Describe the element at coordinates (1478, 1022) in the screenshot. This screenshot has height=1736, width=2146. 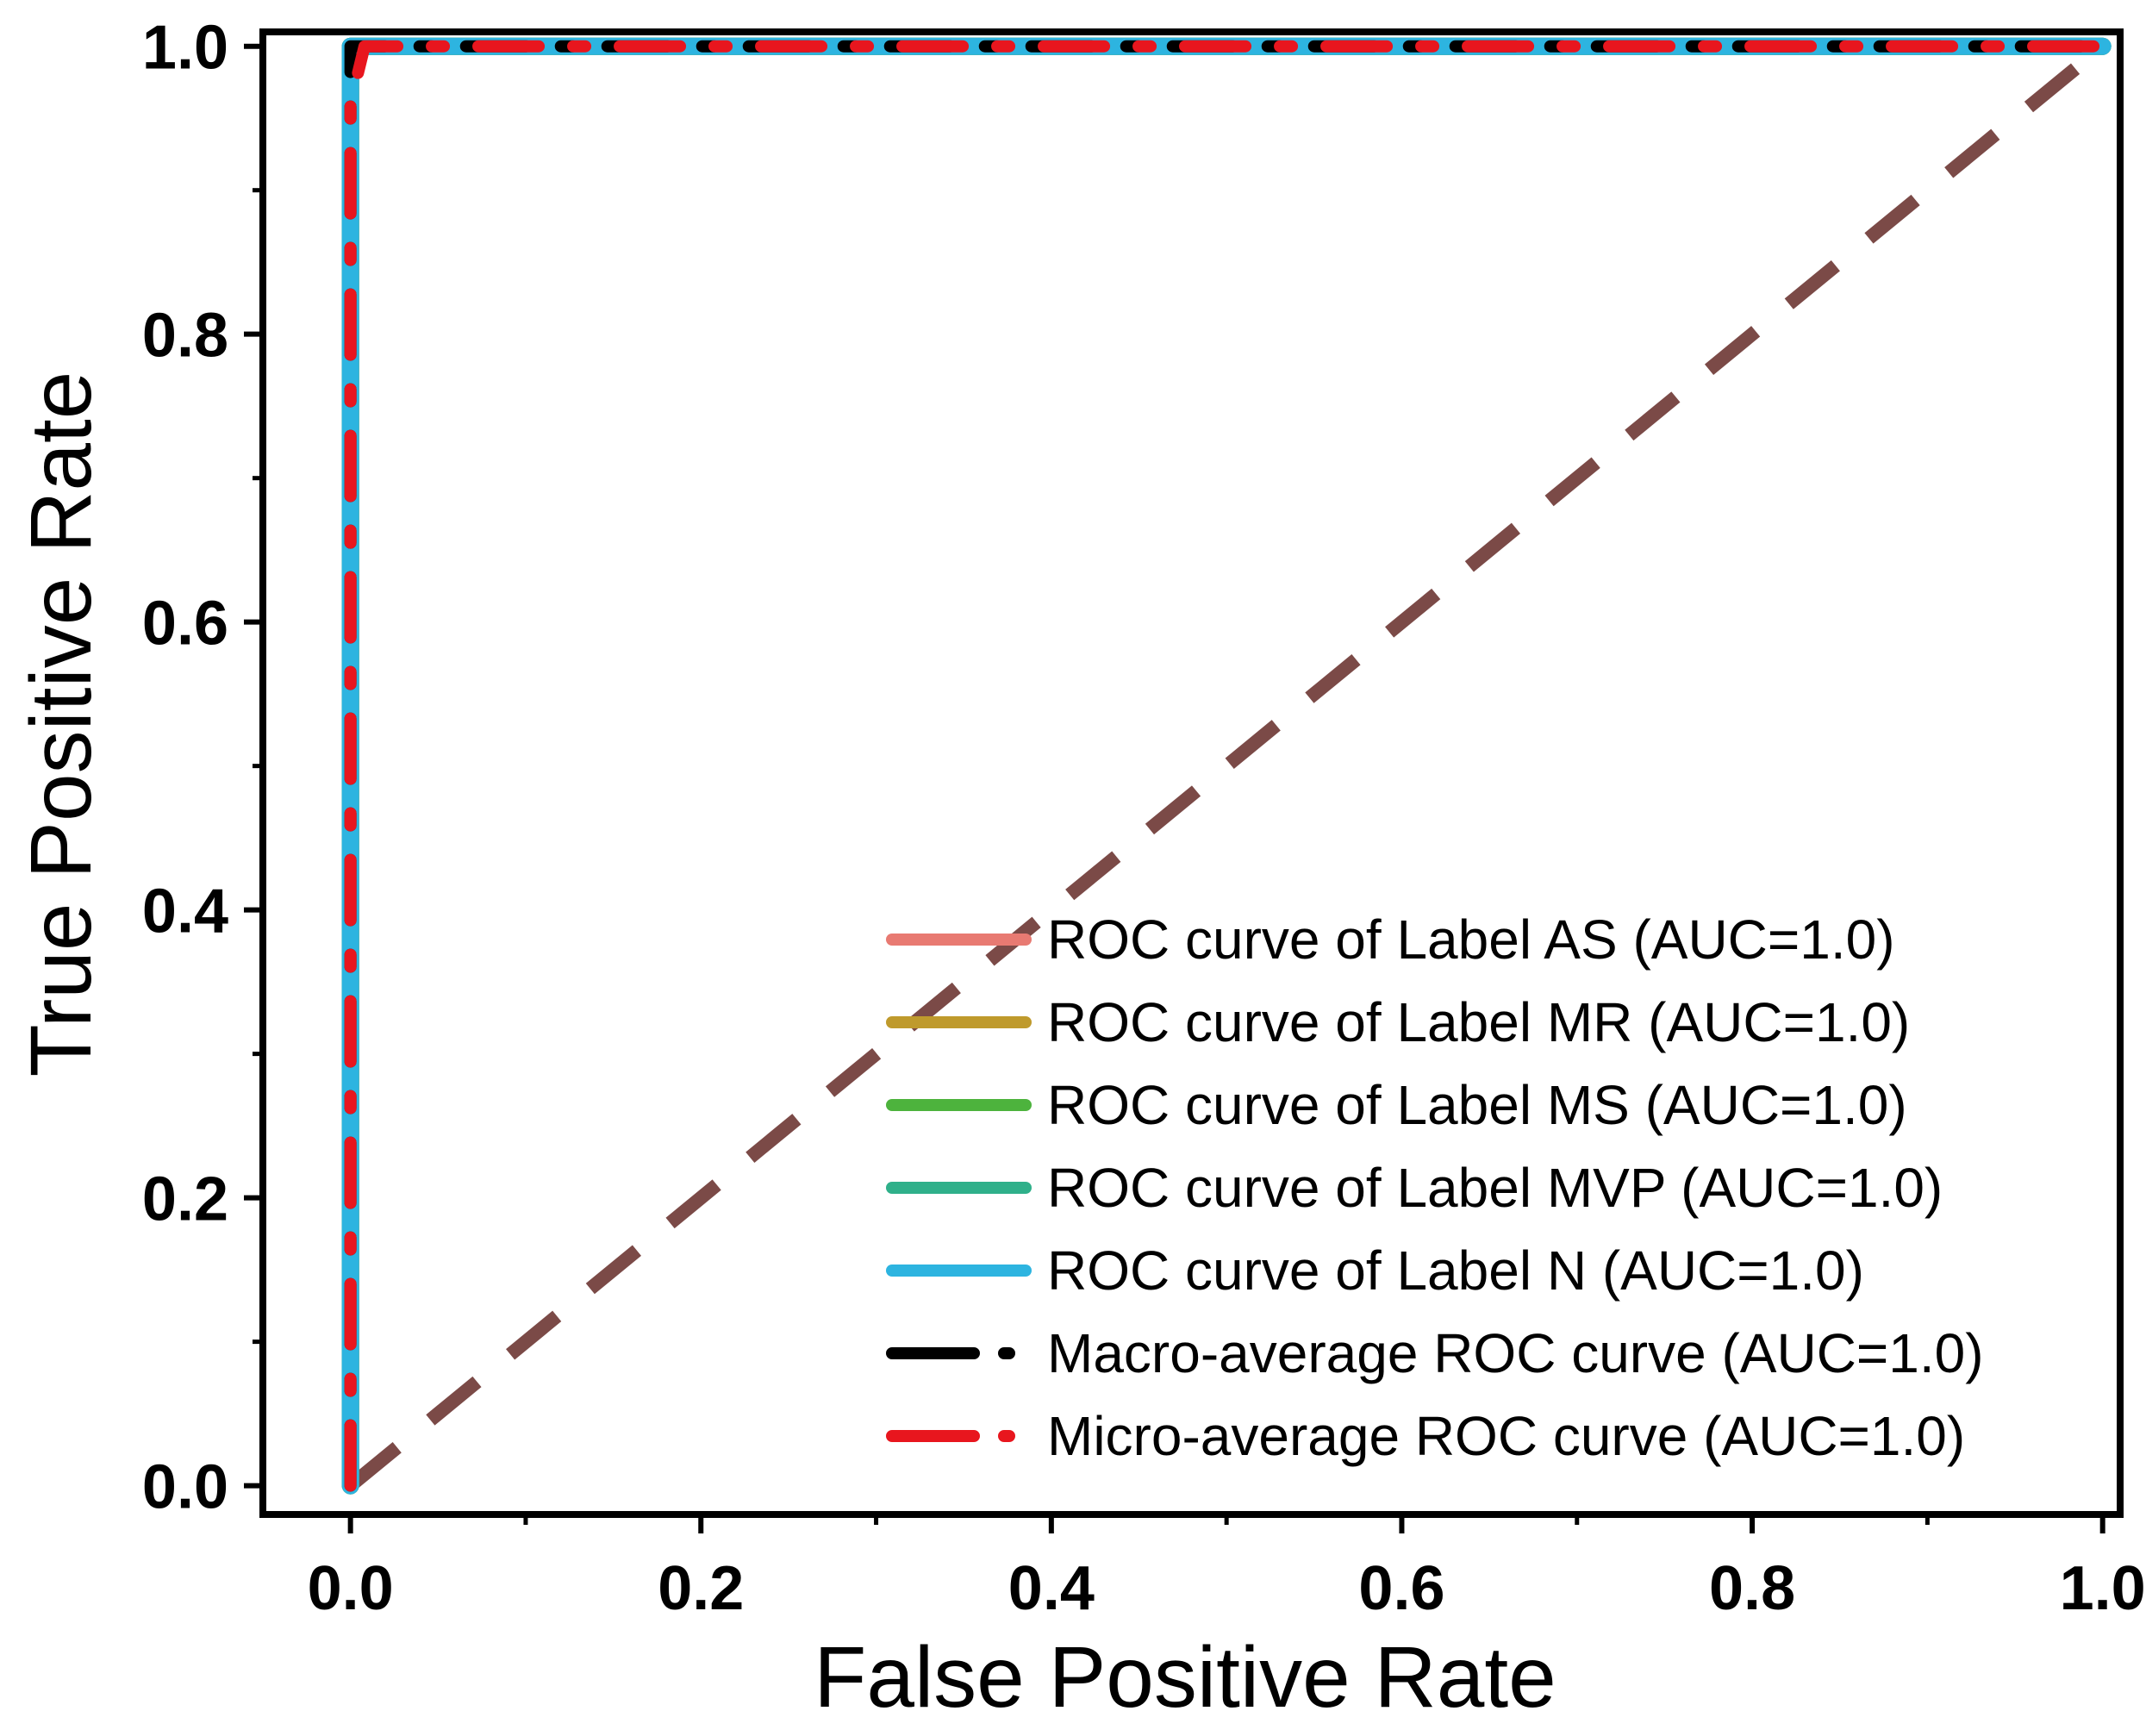
I see `legend-label-2: ROC curve of Label MR (AUC=1.0)` at that location.